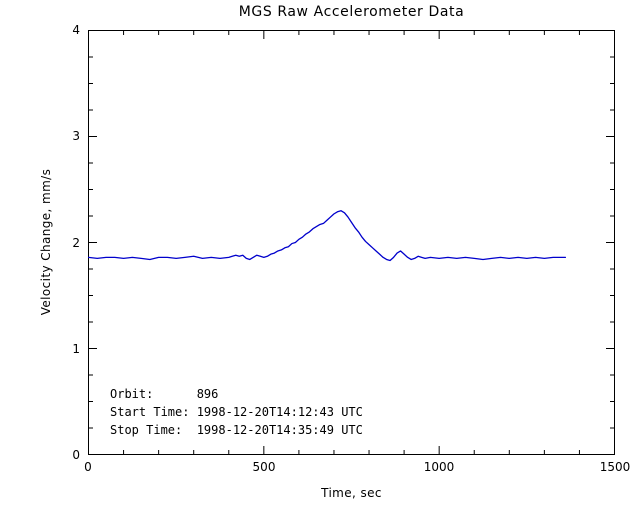  I want to click on x-tick-label-1000: 1000, so click(439, 467).